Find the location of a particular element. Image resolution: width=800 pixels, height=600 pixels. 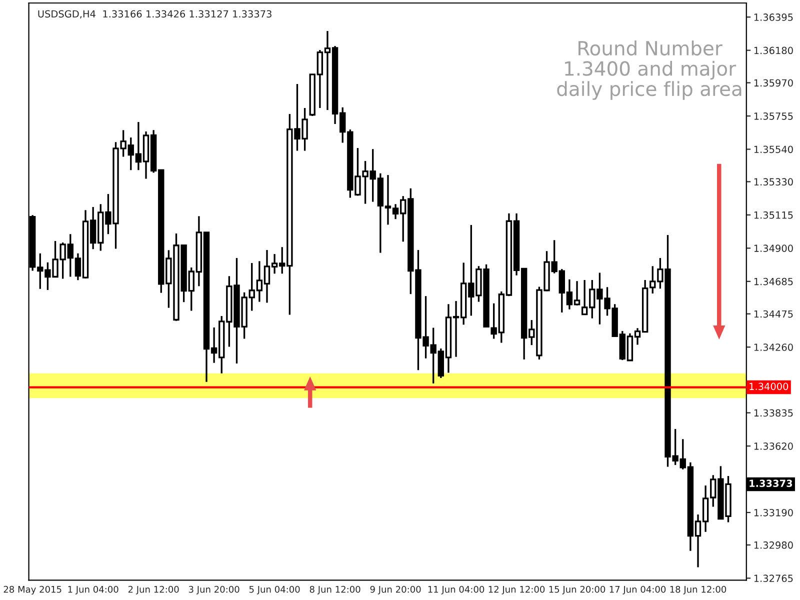

y-tick-label: 1.34685 is located at coordinates (773, 282).